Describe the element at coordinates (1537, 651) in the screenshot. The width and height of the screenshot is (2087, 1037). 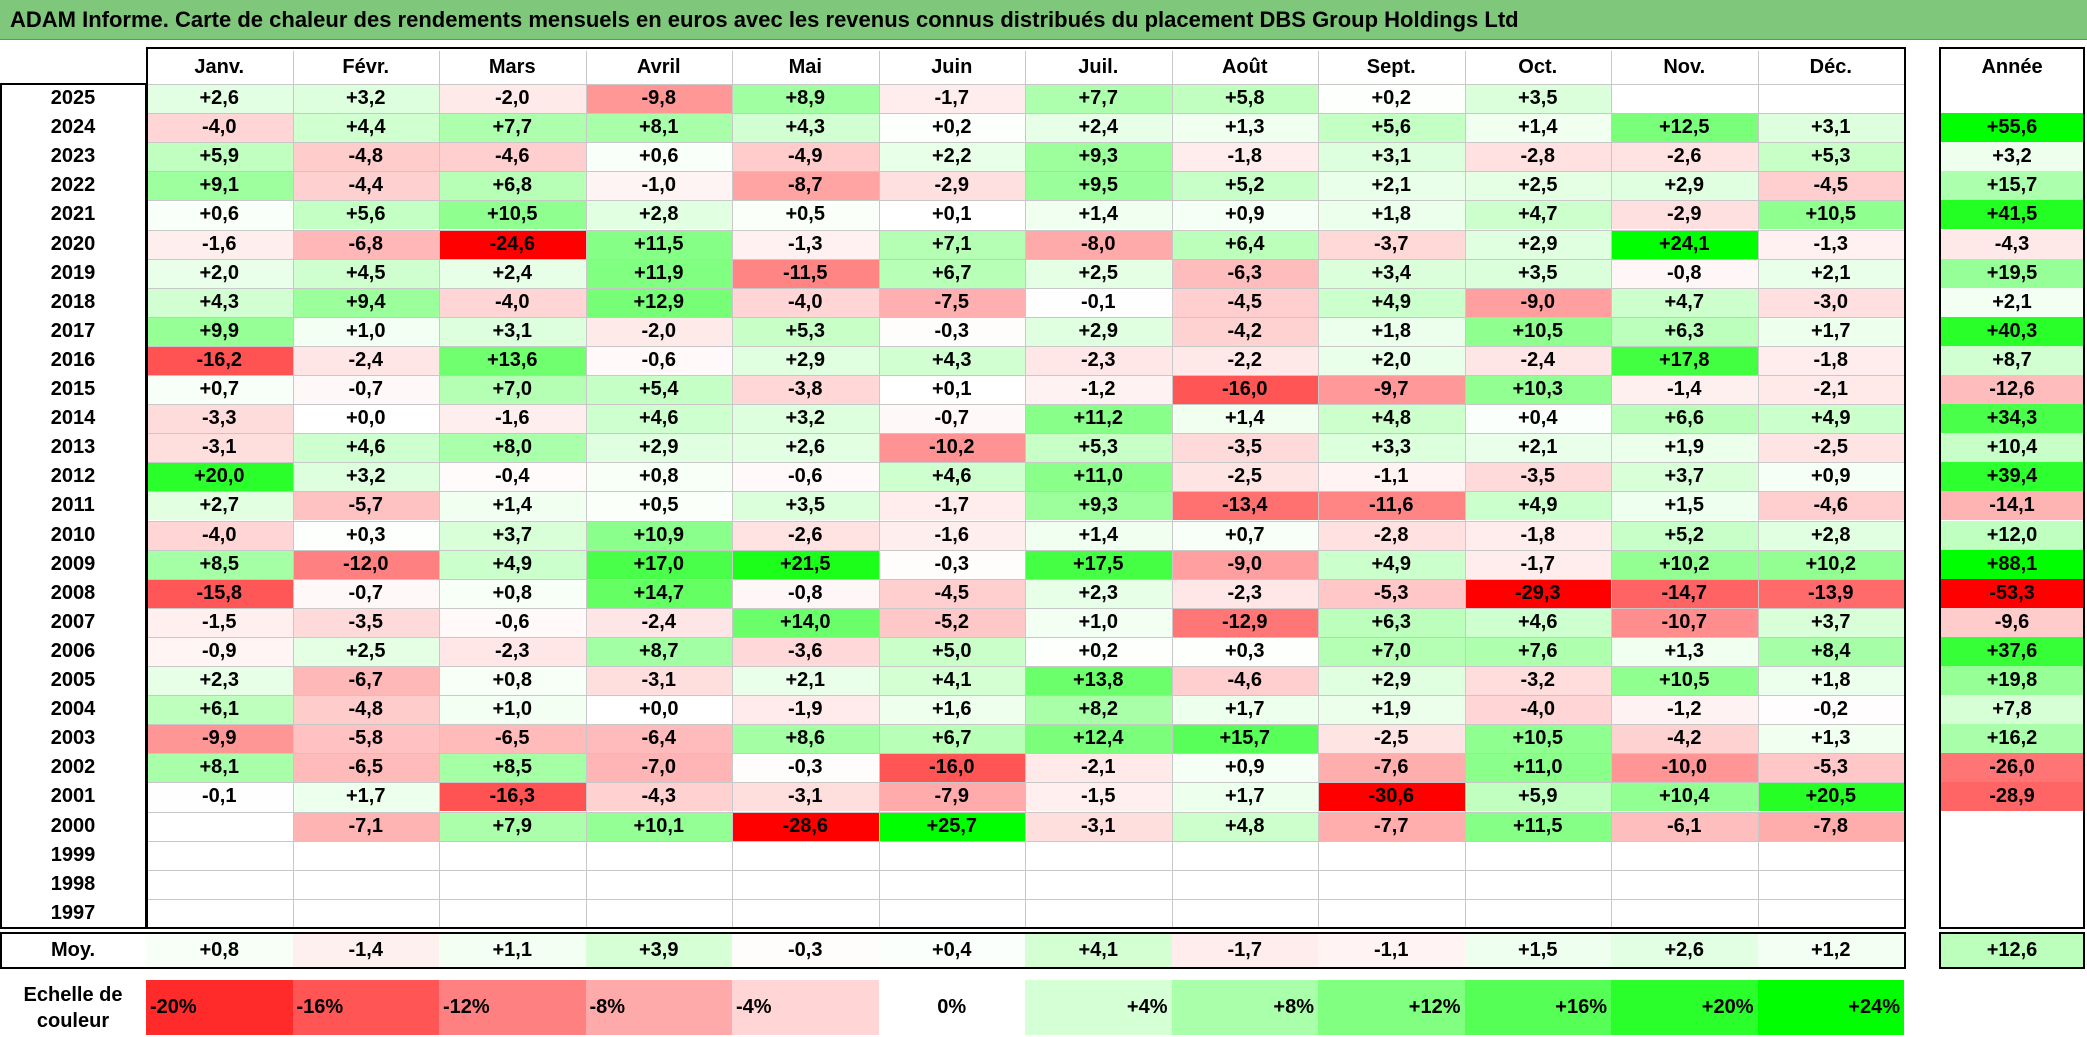
I see `heatmap-cell: +7,6` at that location.